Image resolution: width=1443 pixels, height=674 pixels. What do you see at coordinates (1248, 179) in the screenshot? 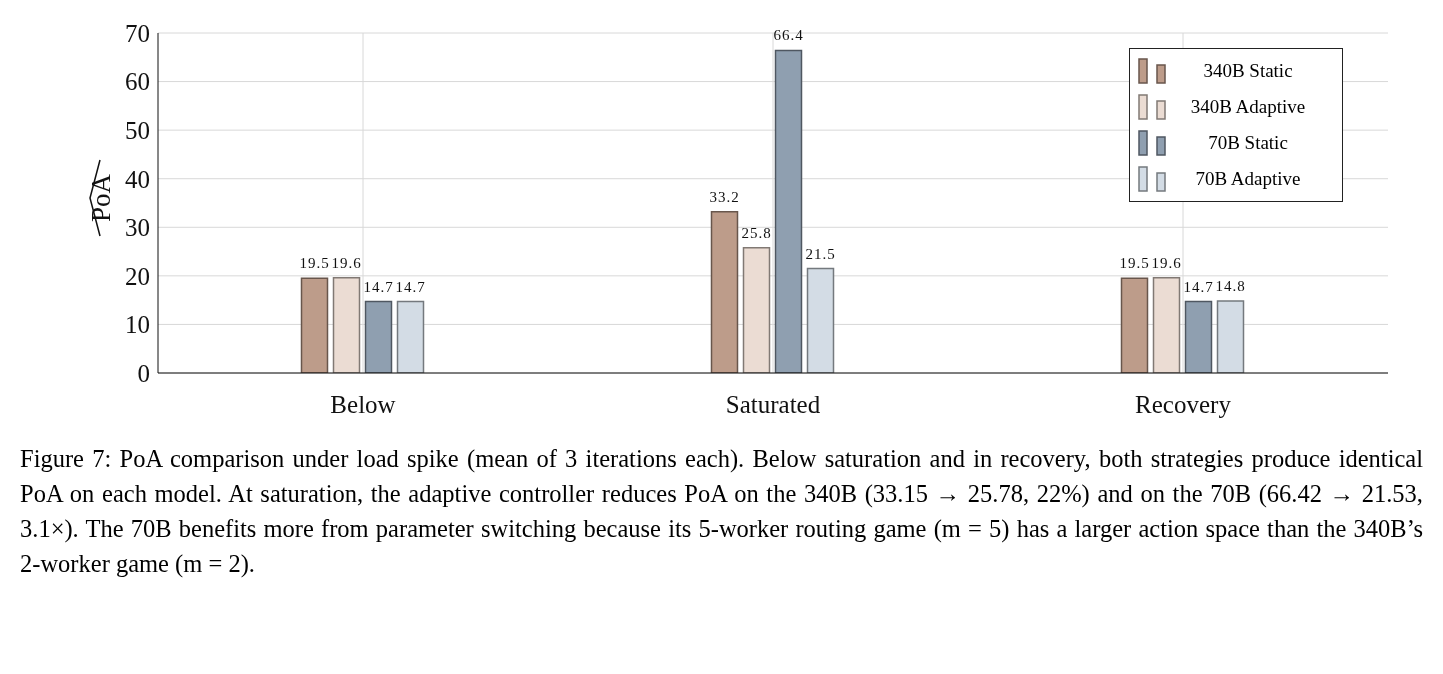
I see `legend-label: 70B Adaptive` at bounding box center [1248, 179].